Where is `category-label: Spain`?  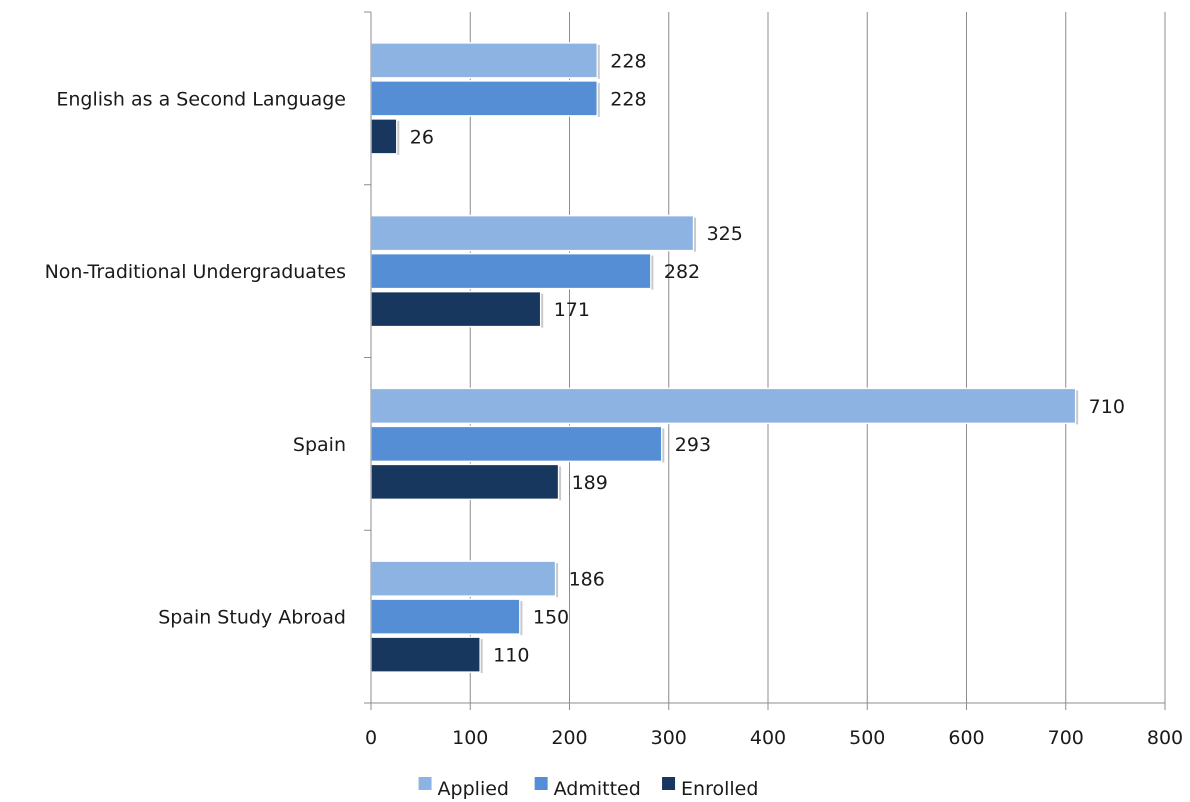 category-label: Spain is located at coordinates (319, 445).